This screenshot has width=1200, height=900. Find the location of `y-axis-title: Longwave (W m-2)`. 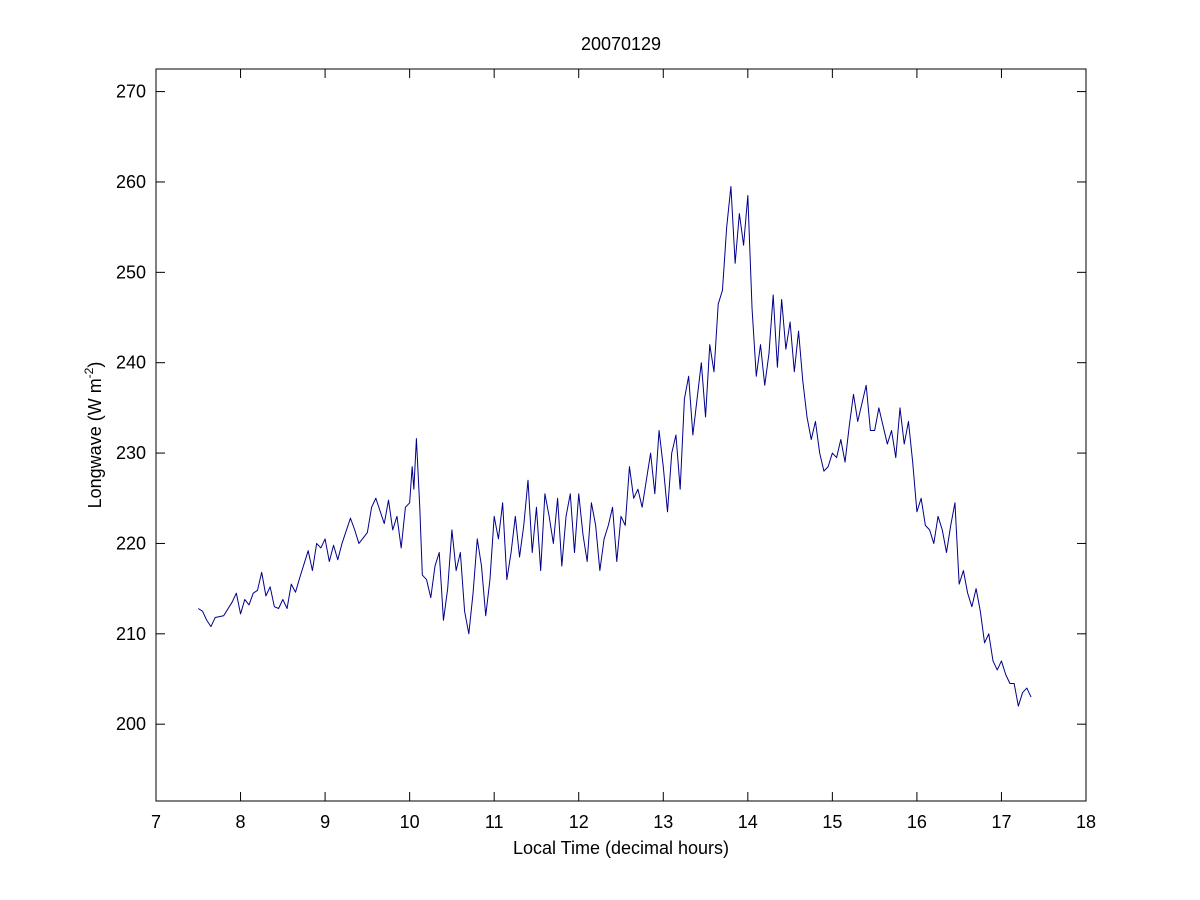

y-axis-title: Longwave (W m-2) is located at coordinates (93, 435).